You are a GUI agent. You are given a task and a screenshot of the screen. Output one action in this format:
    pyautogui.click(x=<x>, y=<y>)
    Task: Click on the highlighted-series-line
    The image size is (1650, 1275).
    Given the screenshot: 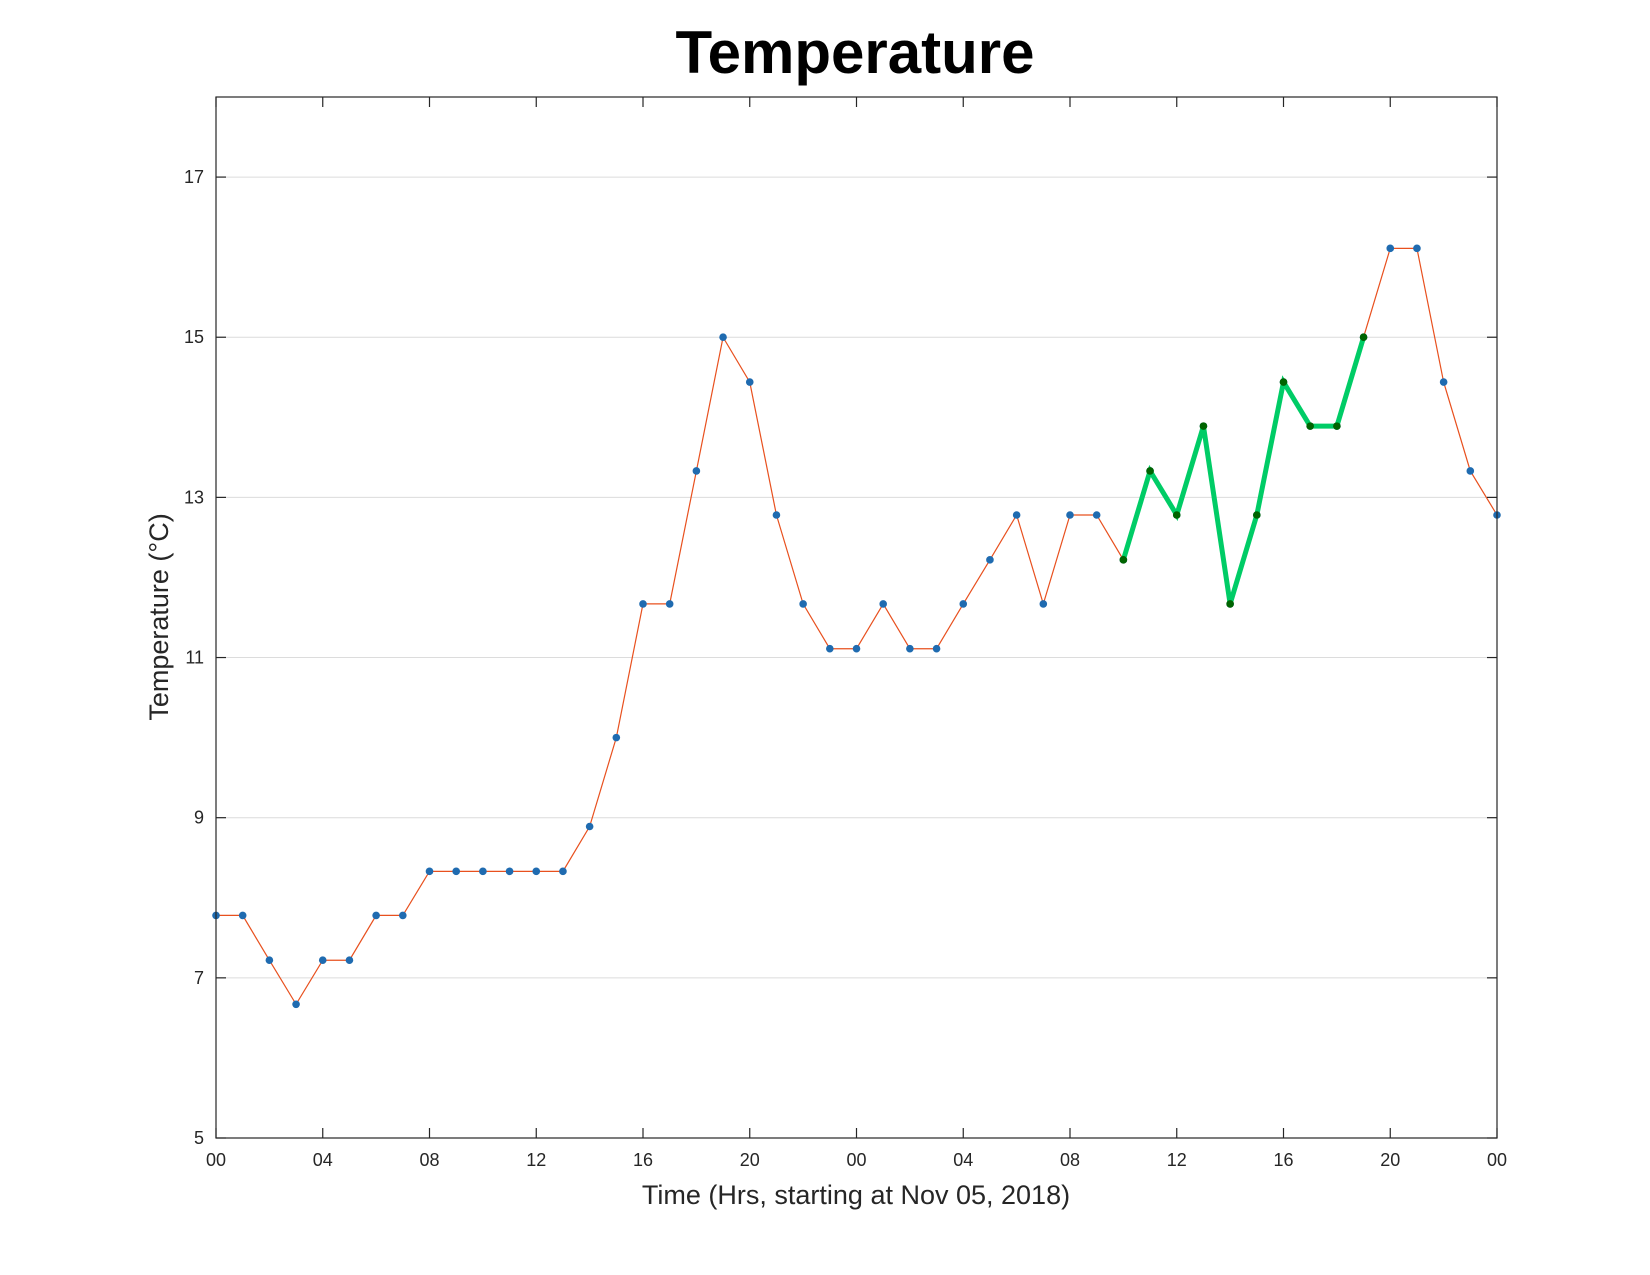 What is the action you would take?
    pyautogui.click(x=1243, y=470)
    